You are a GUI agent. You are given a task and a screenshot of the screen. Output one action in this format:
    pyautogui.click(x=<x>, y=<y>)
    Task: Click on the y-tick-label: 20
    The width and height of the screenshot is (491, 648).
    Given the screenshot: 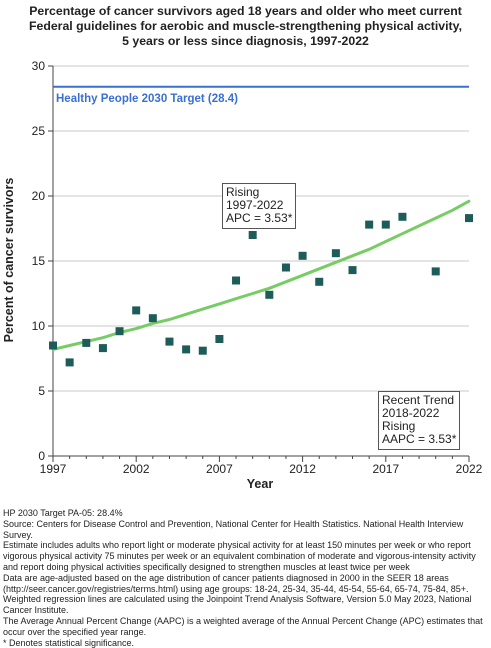 What is the action you would take?
    pyautogui.click(x=39, y=196)
    